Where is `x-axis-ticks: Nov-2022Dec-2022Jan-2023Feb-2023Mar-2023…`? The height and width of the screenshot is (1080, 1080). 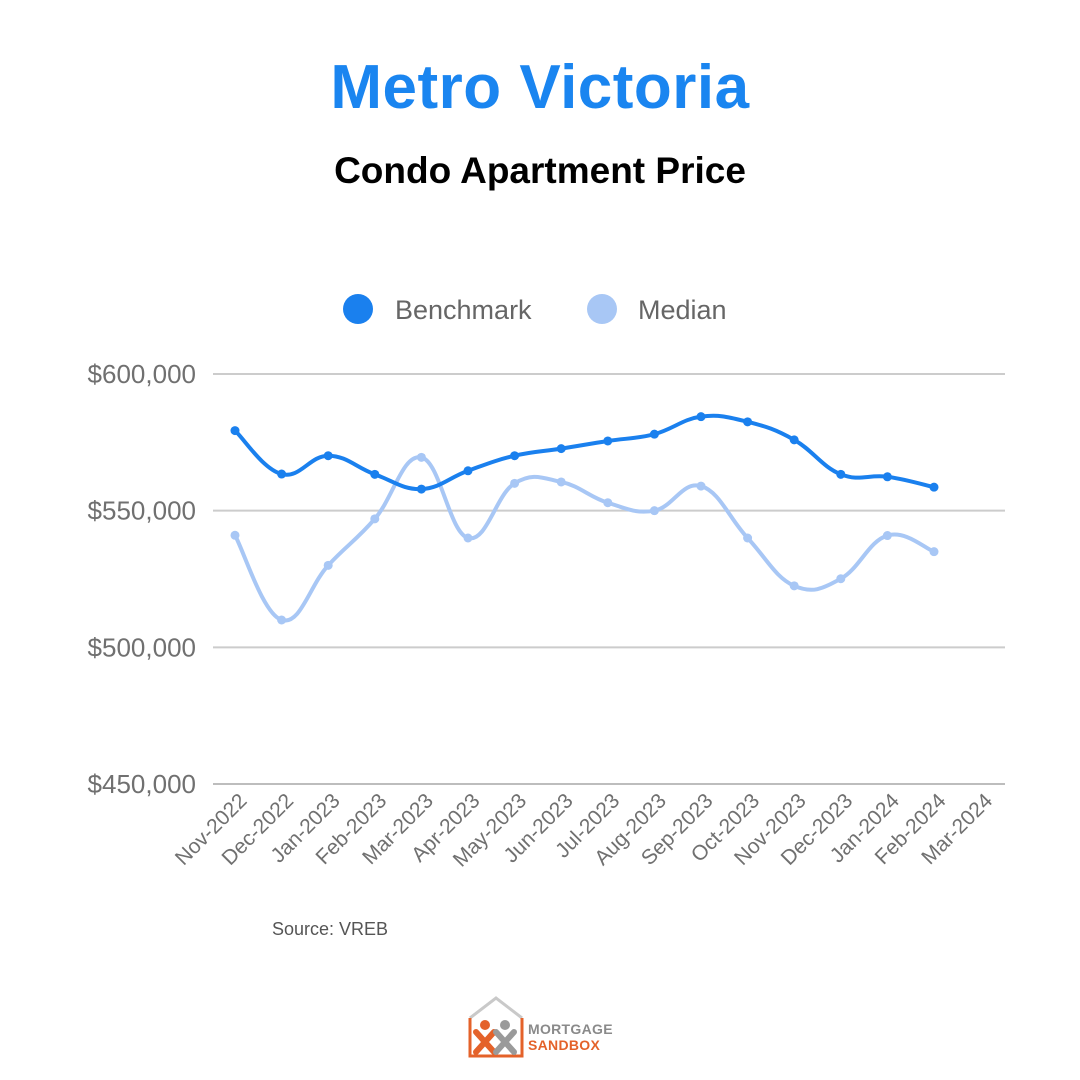
x-axis-ticks: Nov-2022Dec-2022Jan-2023Feb-2023Mar-2023… is located at coordinates (584, 830).